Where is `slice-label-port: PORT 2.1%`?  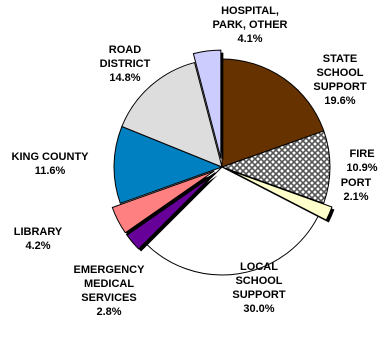
slice-label-port: PORT 2.1% is located at coordinates (356, 190).